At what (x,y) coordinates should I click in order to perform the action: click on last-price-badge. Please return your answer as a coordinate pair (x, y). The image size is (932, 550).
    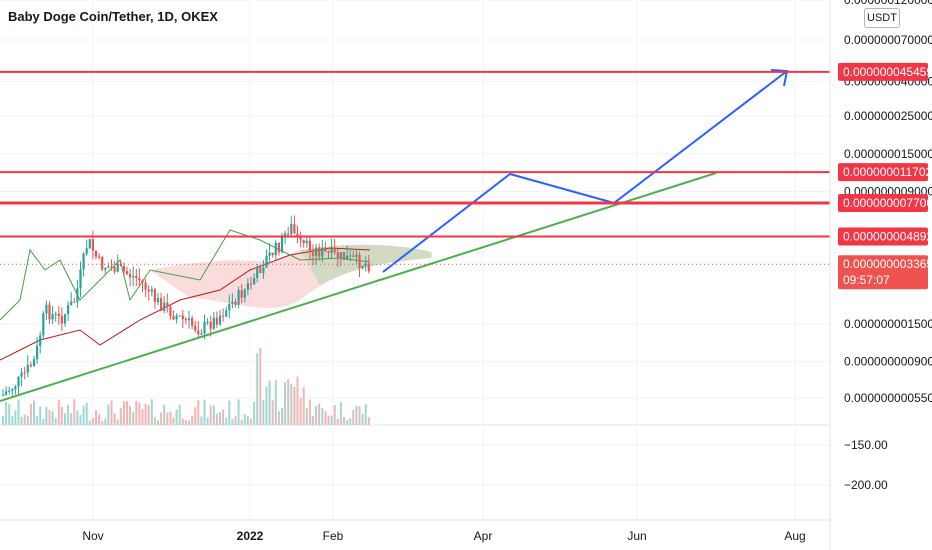
    Looking at the image, I should click on (883, 272).